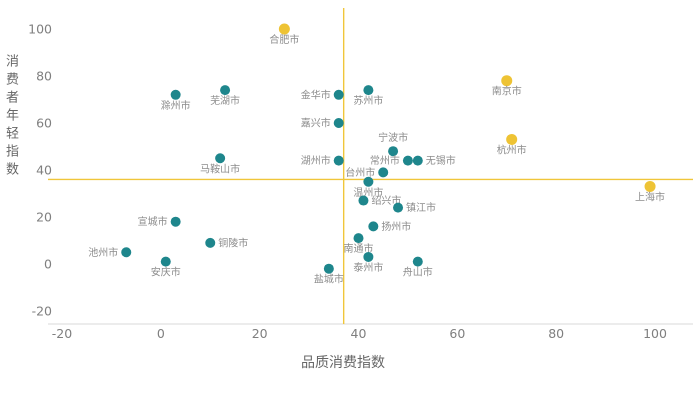 This screenshot has width=700, height=406. I want to click on x-tick-label: 0, so click(161, 333).